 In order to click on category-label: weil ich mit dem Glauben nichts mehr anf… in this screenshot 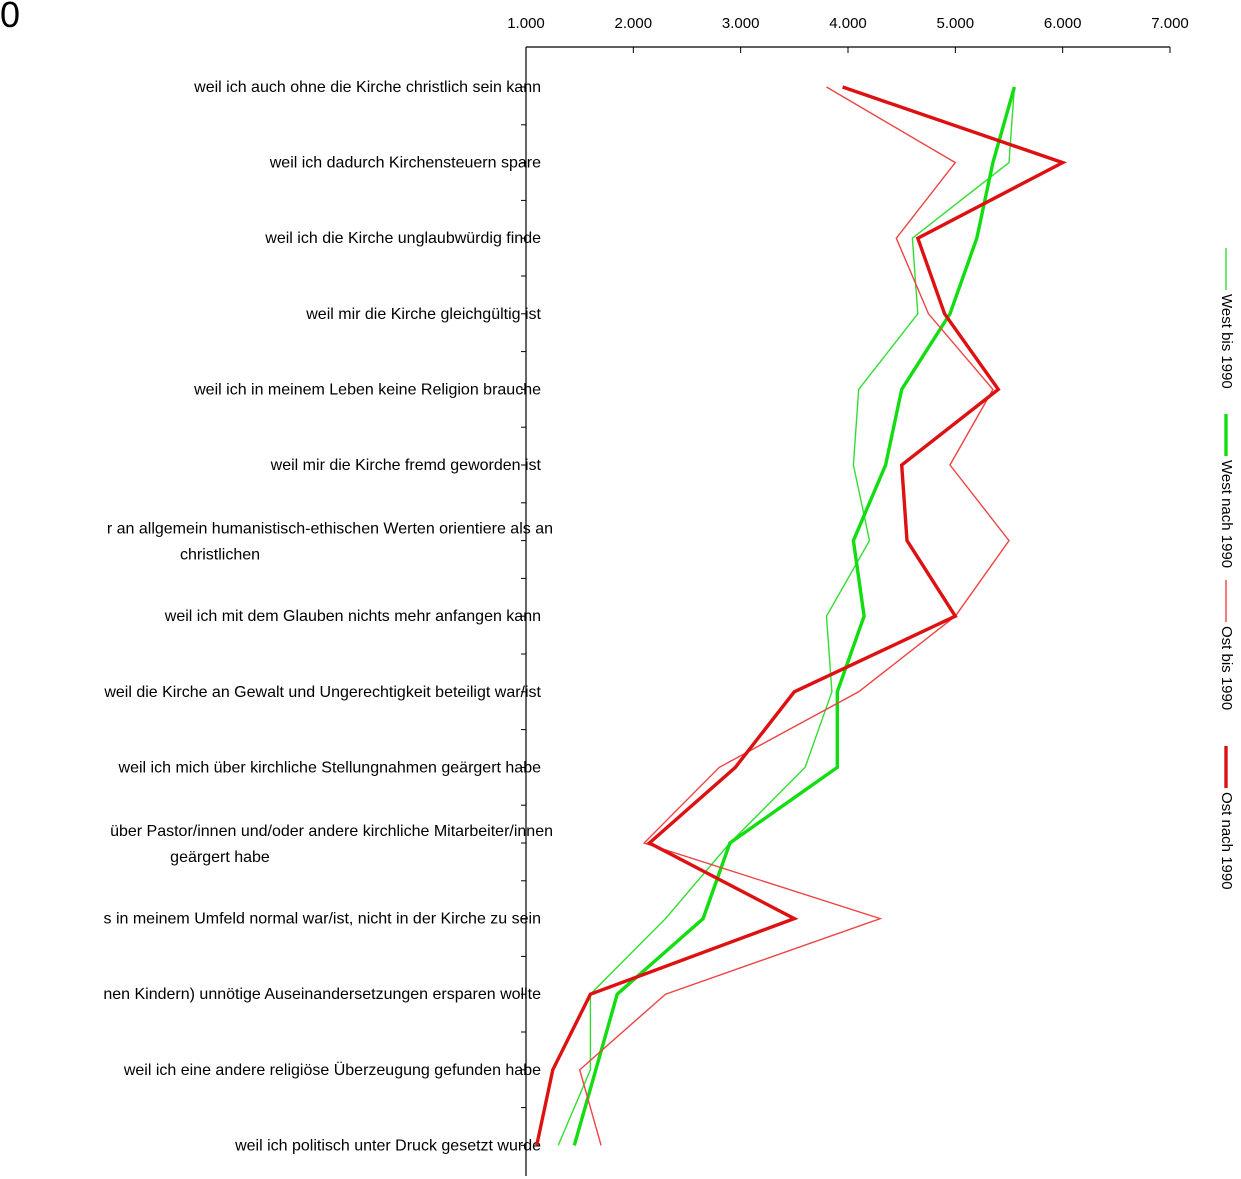, I will do `click(352, 616)`.